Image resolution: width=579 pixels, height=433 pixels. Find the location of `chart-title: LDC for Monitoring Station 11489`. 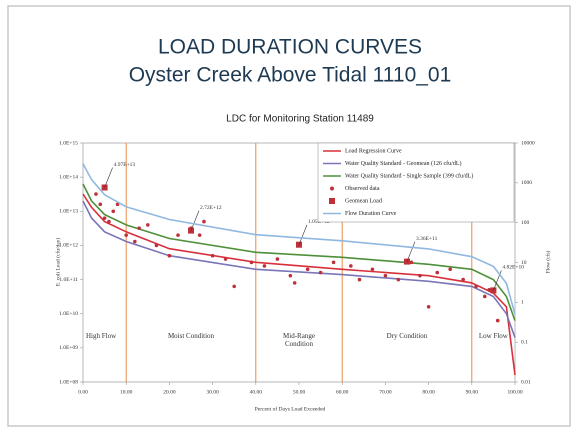

chart-title: LDC for Monitoring Station 11489 is located at coordinates (300, 119).